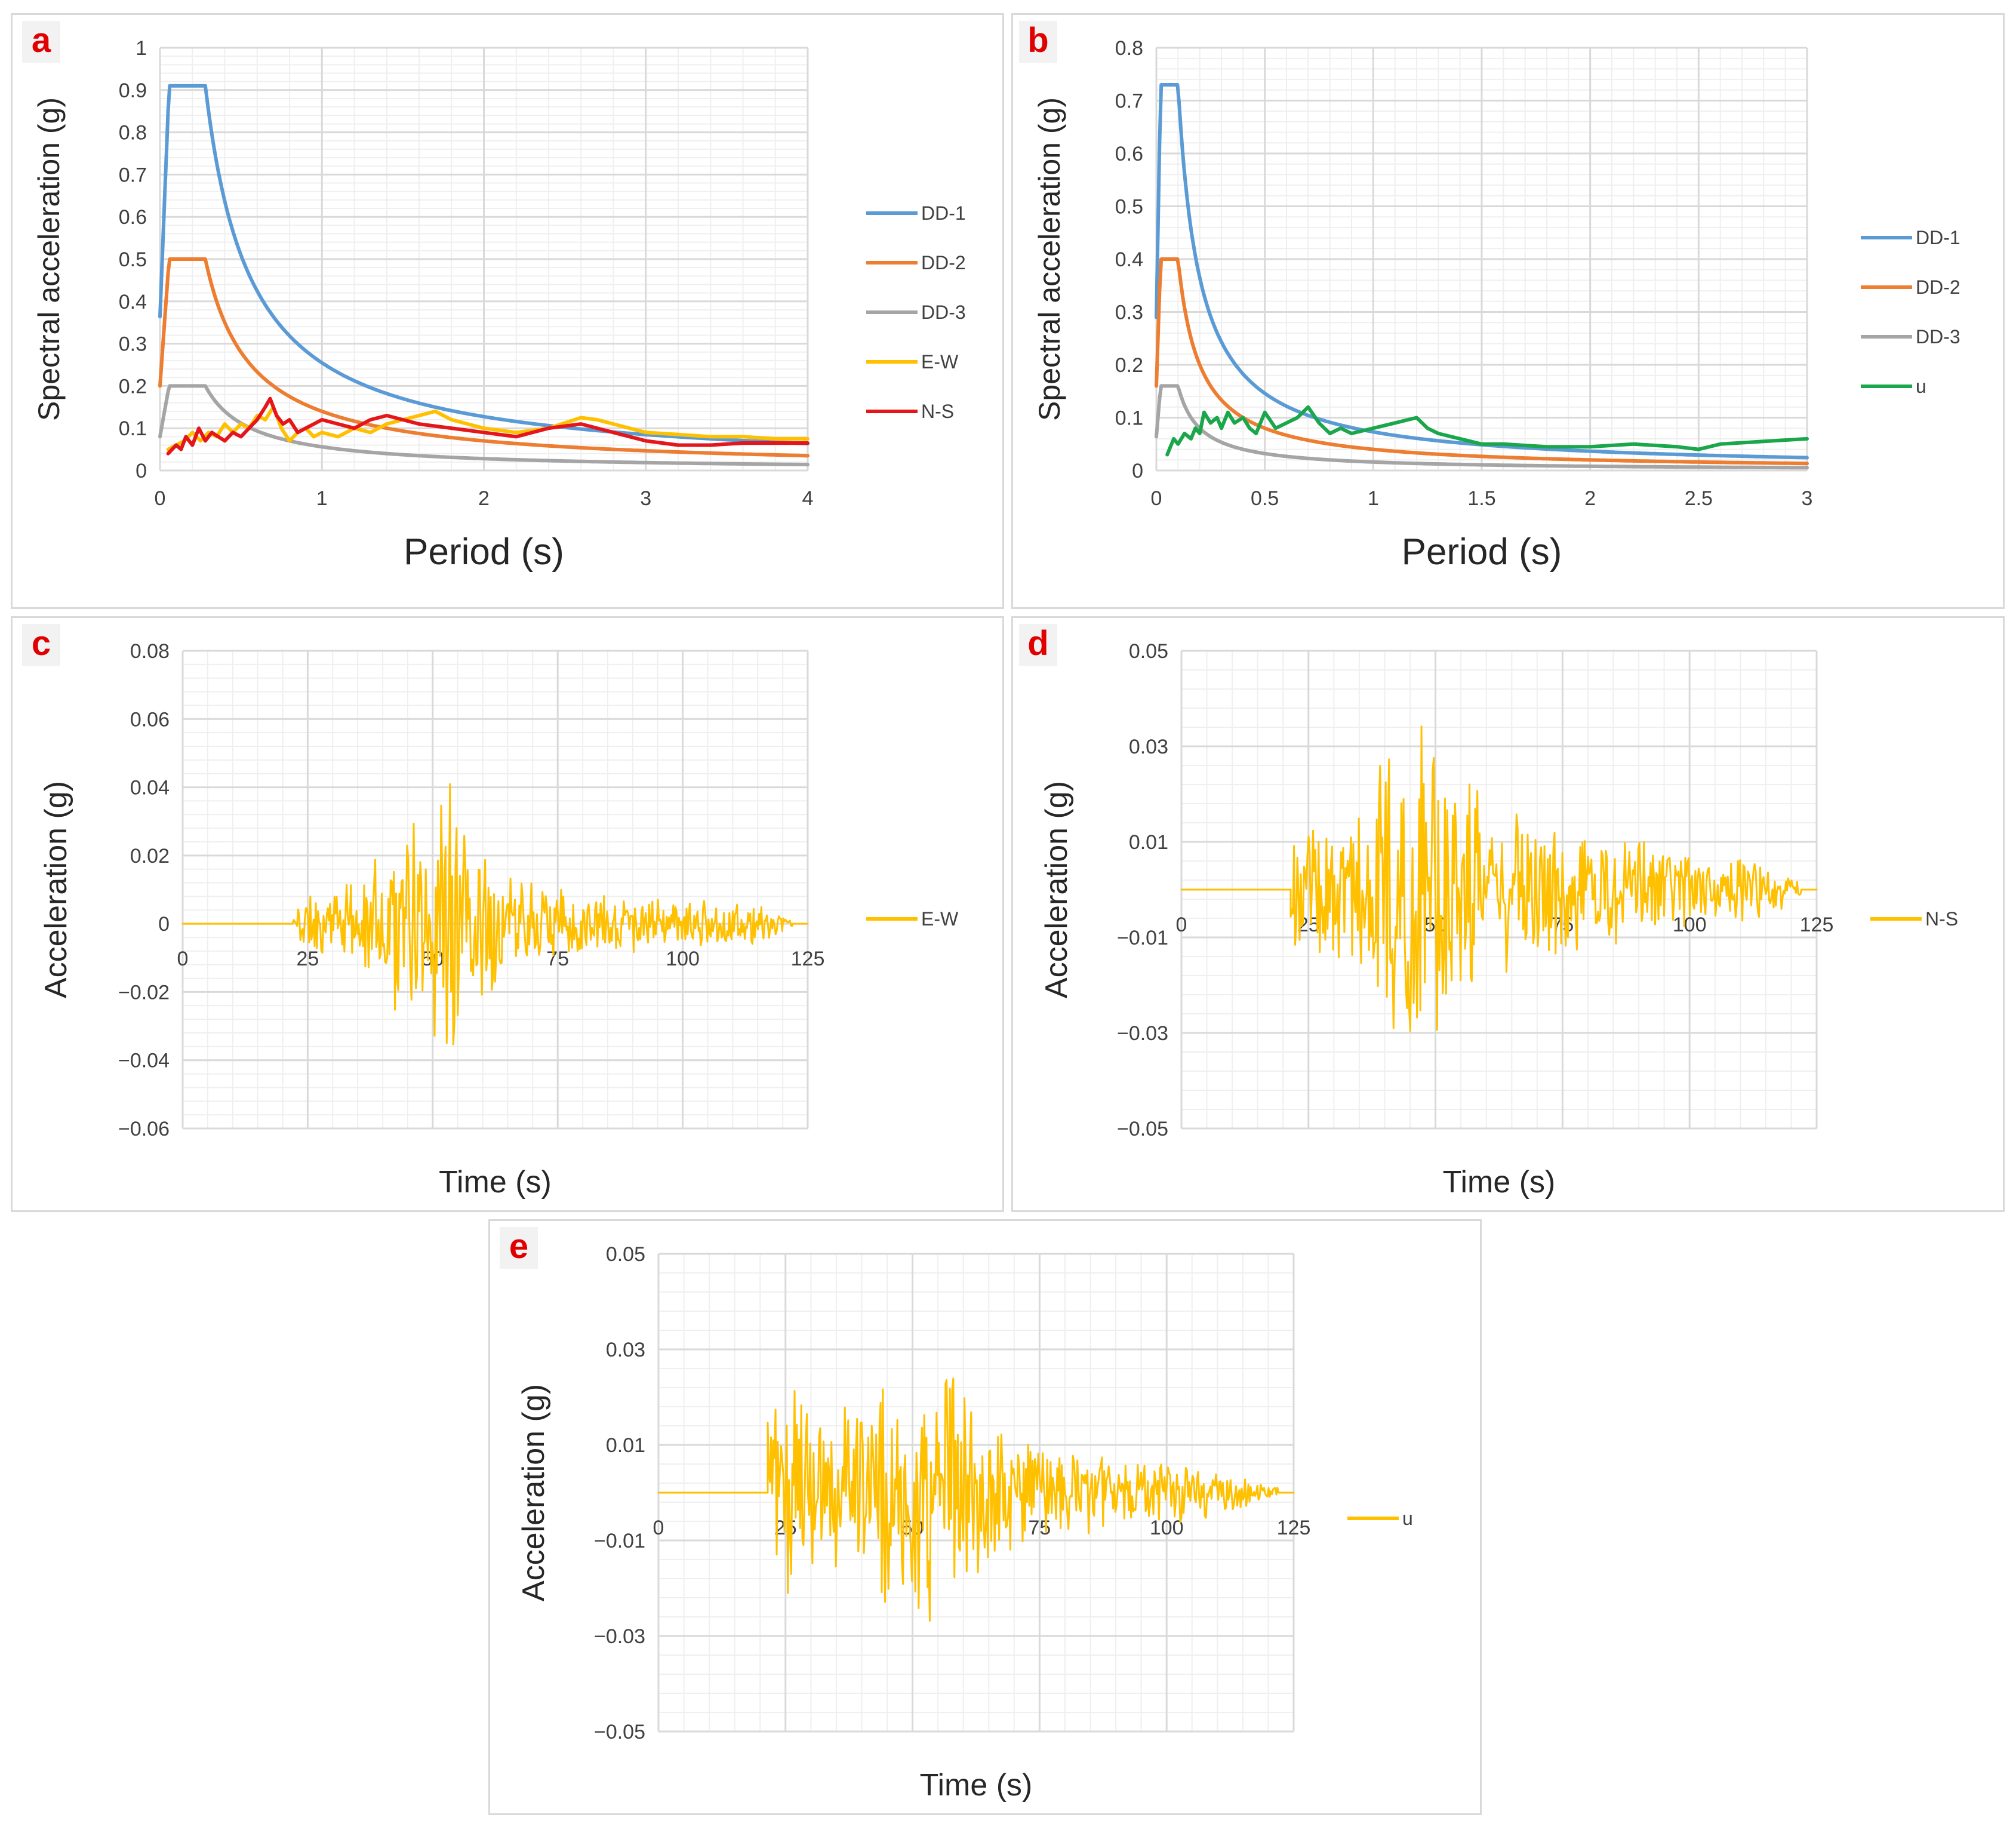  I want to click on x-tick-label: 1, so click(1373, 498).